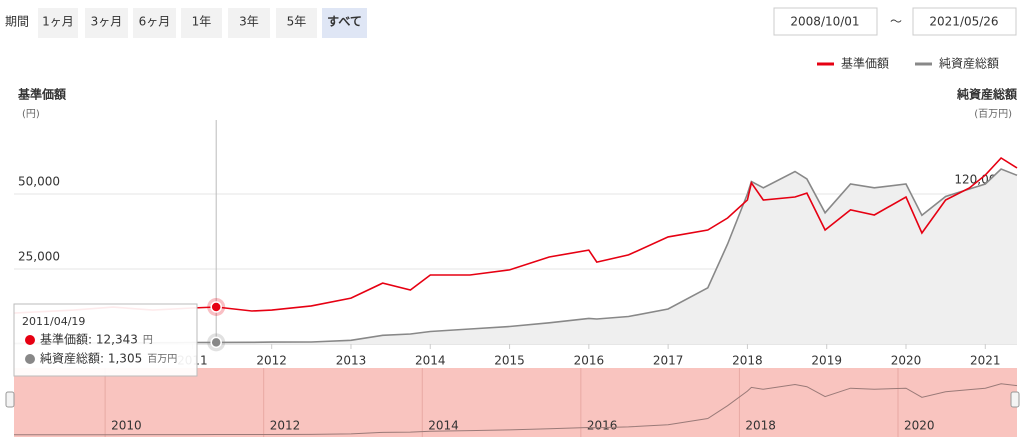  Describe the element at coordinates (271, 361) in the screenshot. I see `x-tick-label: 2012` at that location.